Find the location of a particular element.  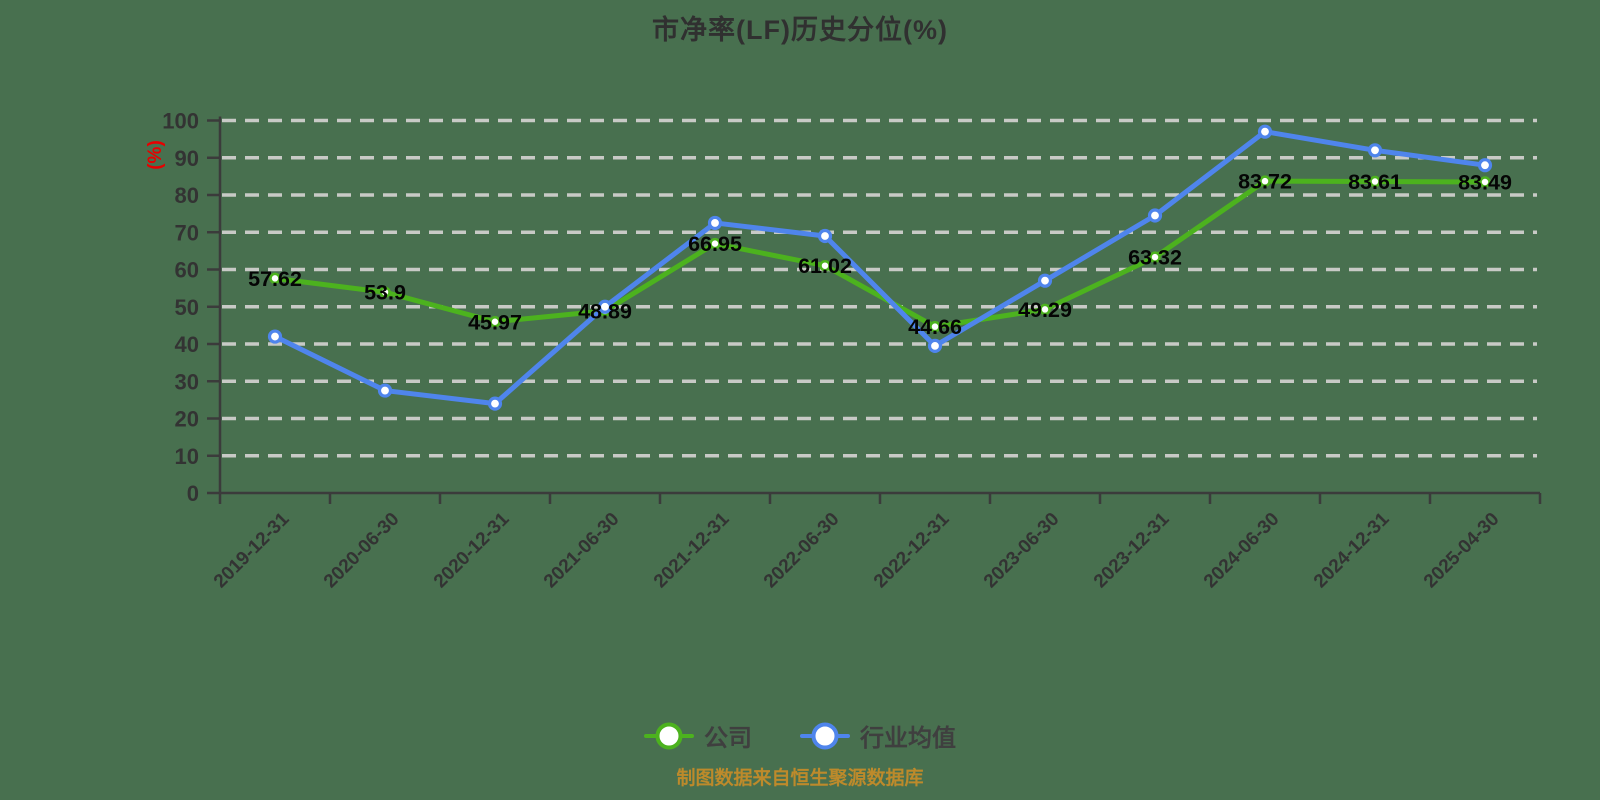

legend-item-company: 公司 is located at coordinates (698, 735).